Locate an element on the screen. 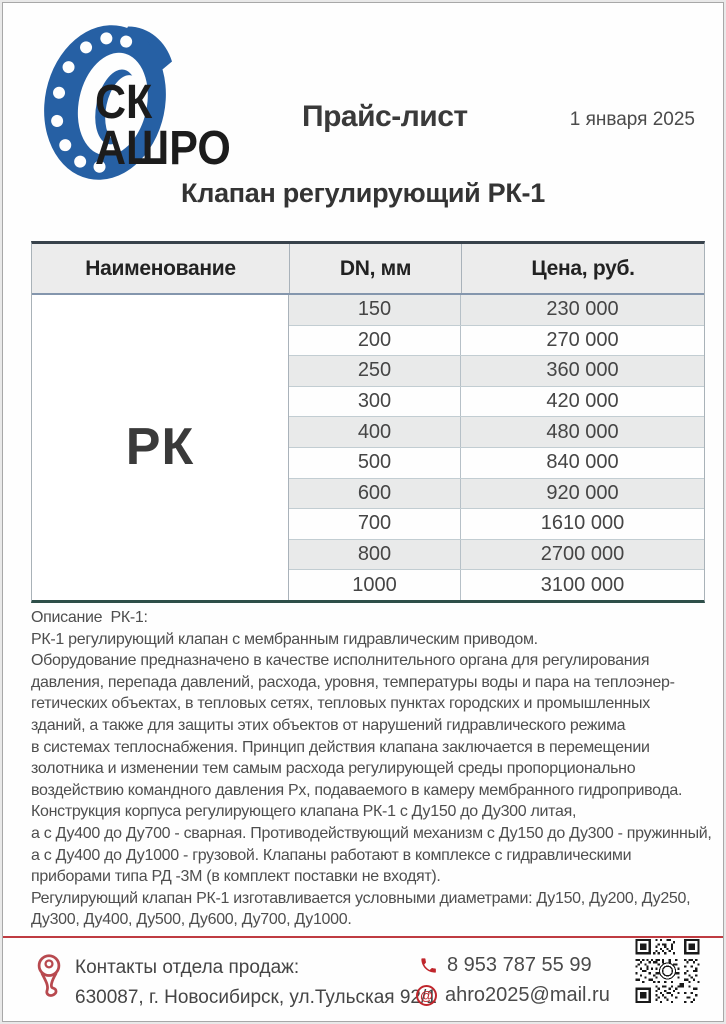  table-row: 200 270 000 is located at coordinates (496, 340).